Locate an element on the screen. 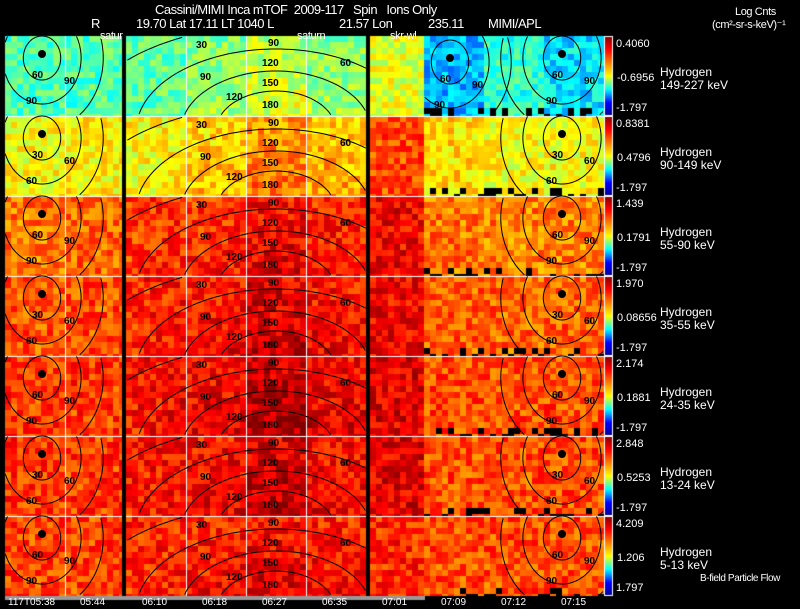 This screenshot has width=800, height=609. r-label: R is located at coordinates (95, 23).